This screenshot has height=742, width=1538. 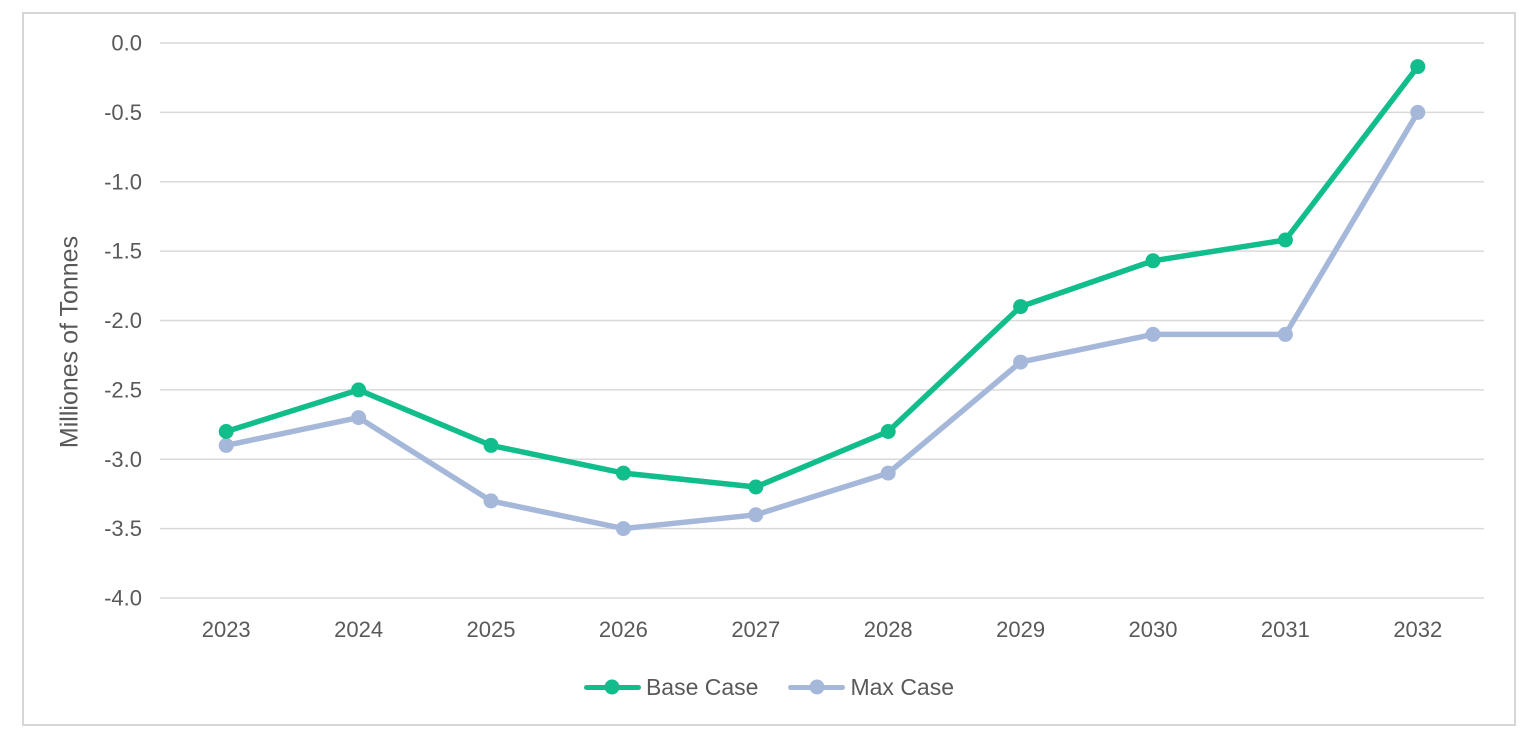 I want to click on y-tick-label: -2.0, so click(x=123, y=320).